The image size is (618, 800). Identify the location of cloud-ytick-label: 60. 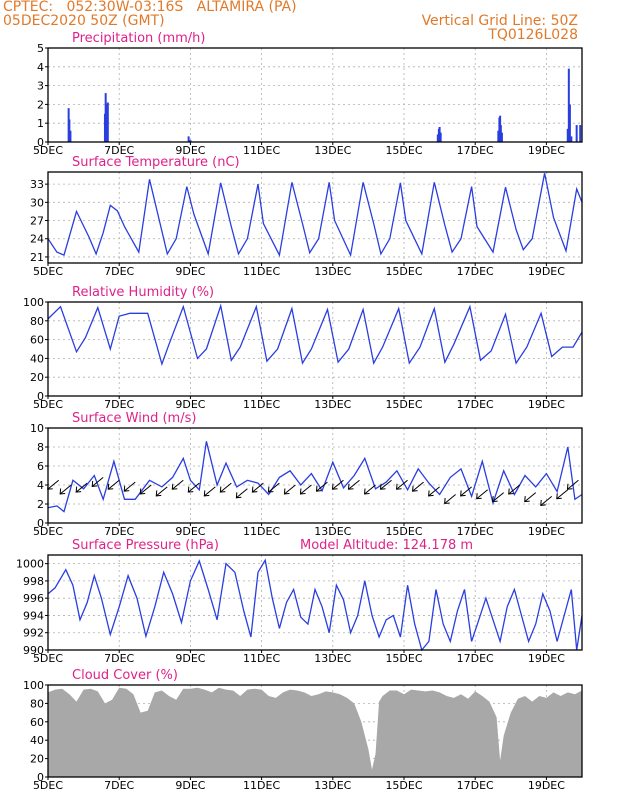
(37, 722).